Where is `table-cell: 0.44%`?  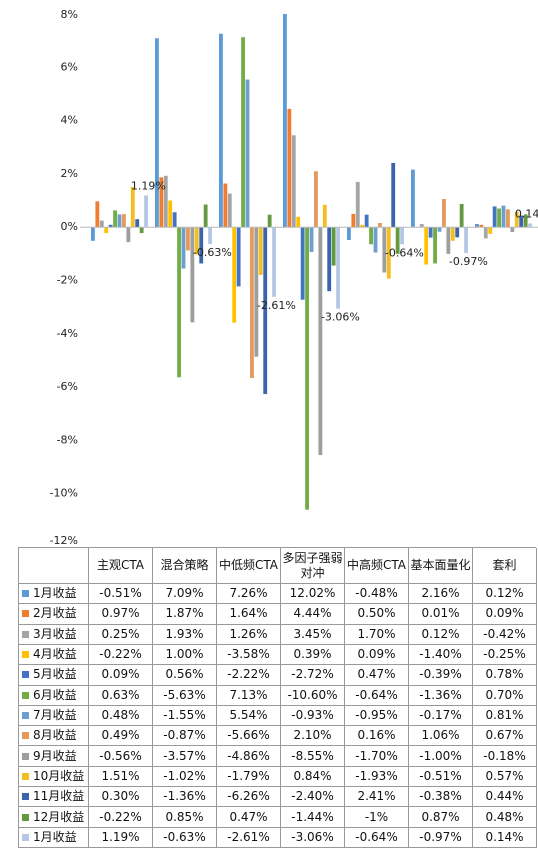 table-cell: 0.44% is located at coordinates (505, 797).